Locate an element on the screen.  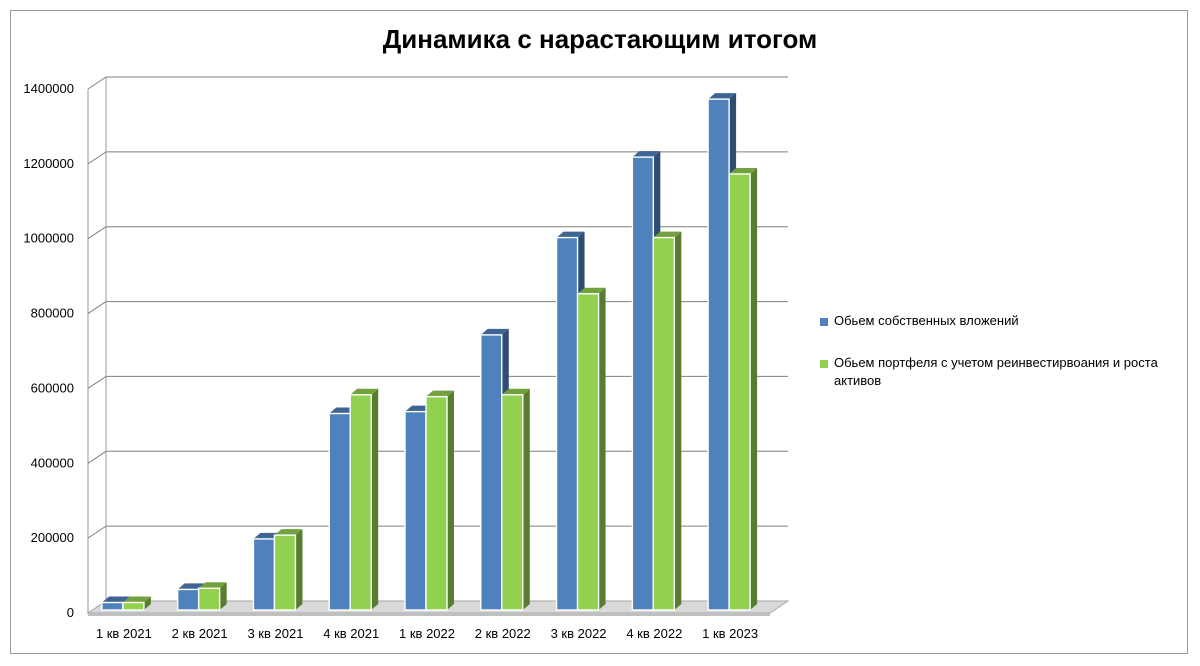
y-tick-label: 1200000 is located at coordinates (48, 163).